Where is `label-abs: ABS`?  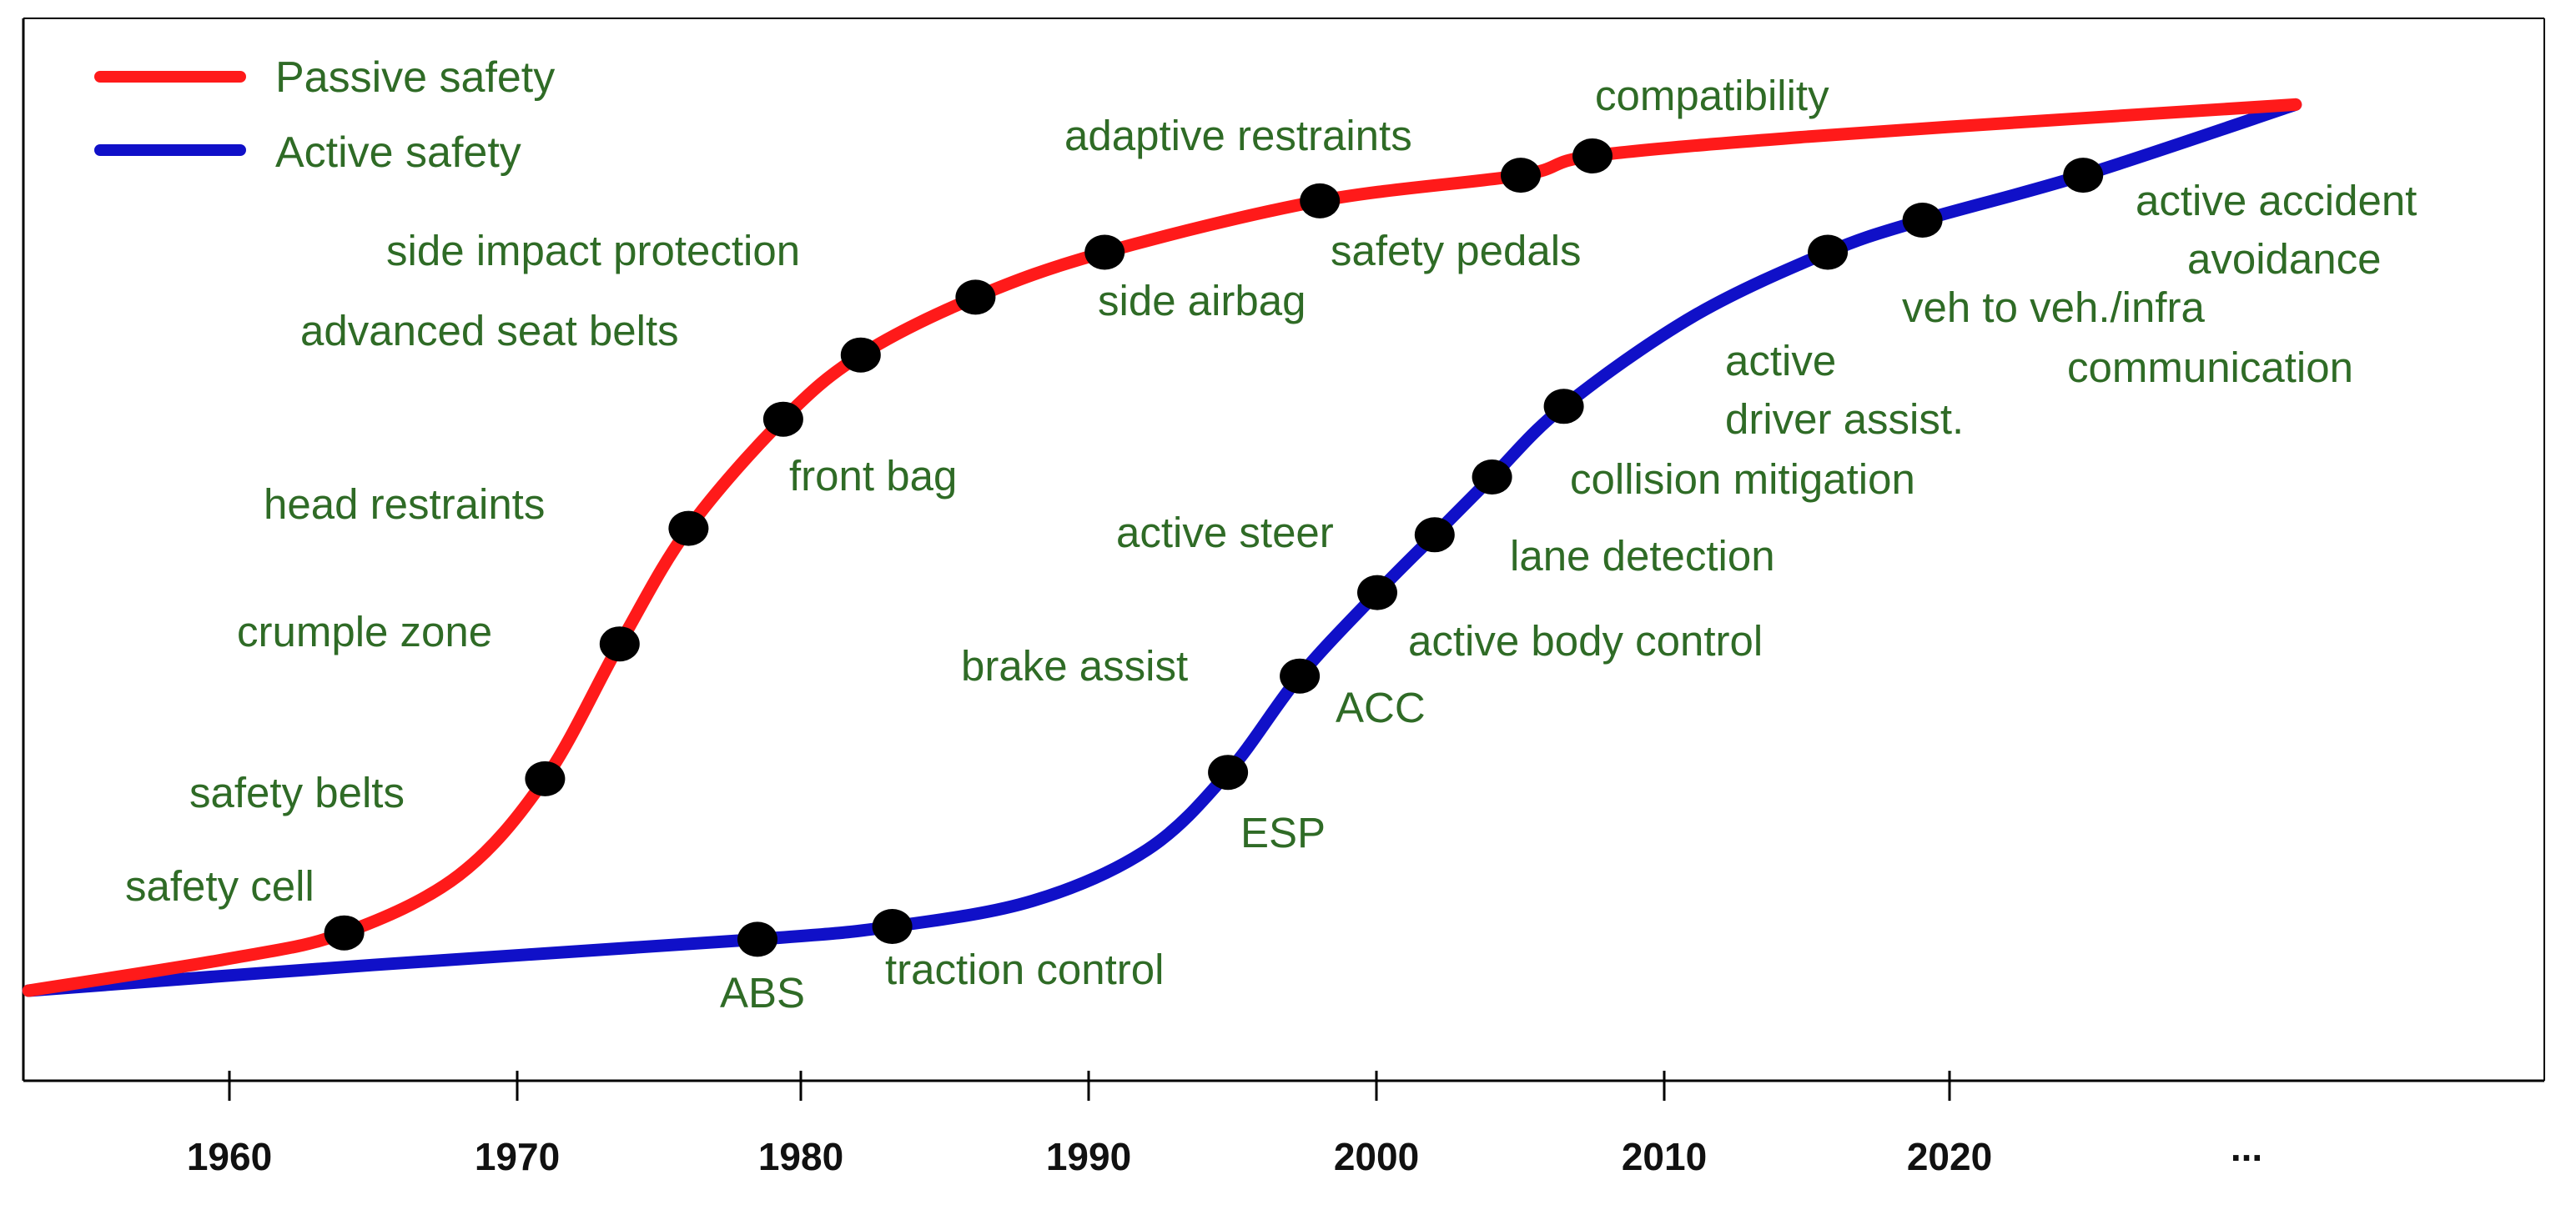
label-abs: ABS is located at coordinates (762, 993).